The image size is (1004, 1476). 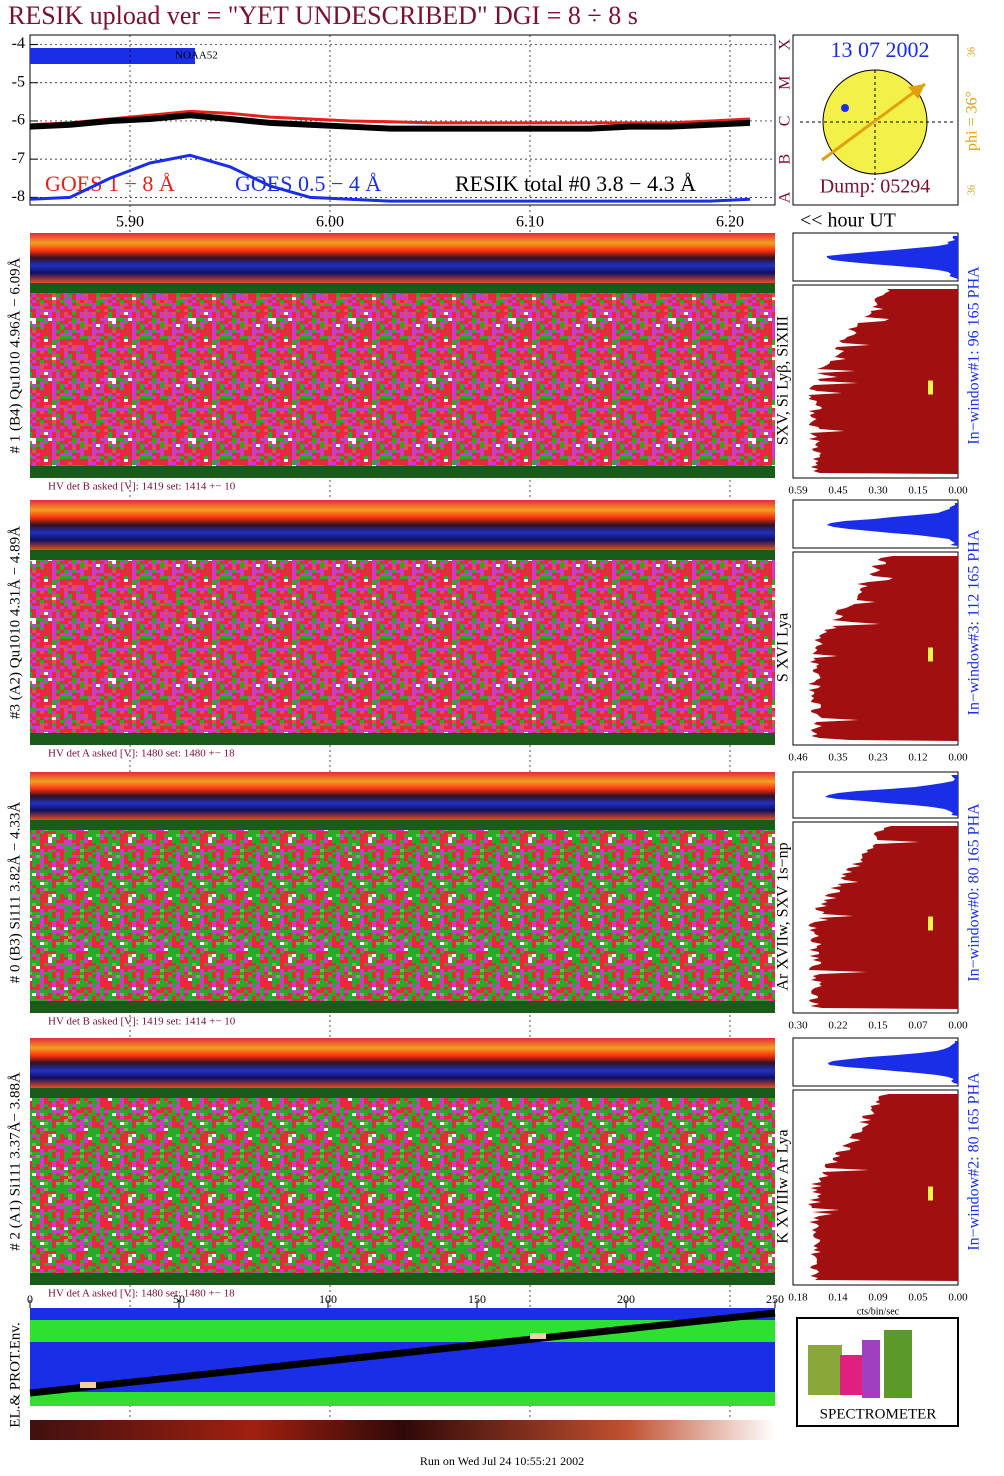 I want to click on window-label: In−window#1: 96 165 PHA, so click(x=974, y=355).